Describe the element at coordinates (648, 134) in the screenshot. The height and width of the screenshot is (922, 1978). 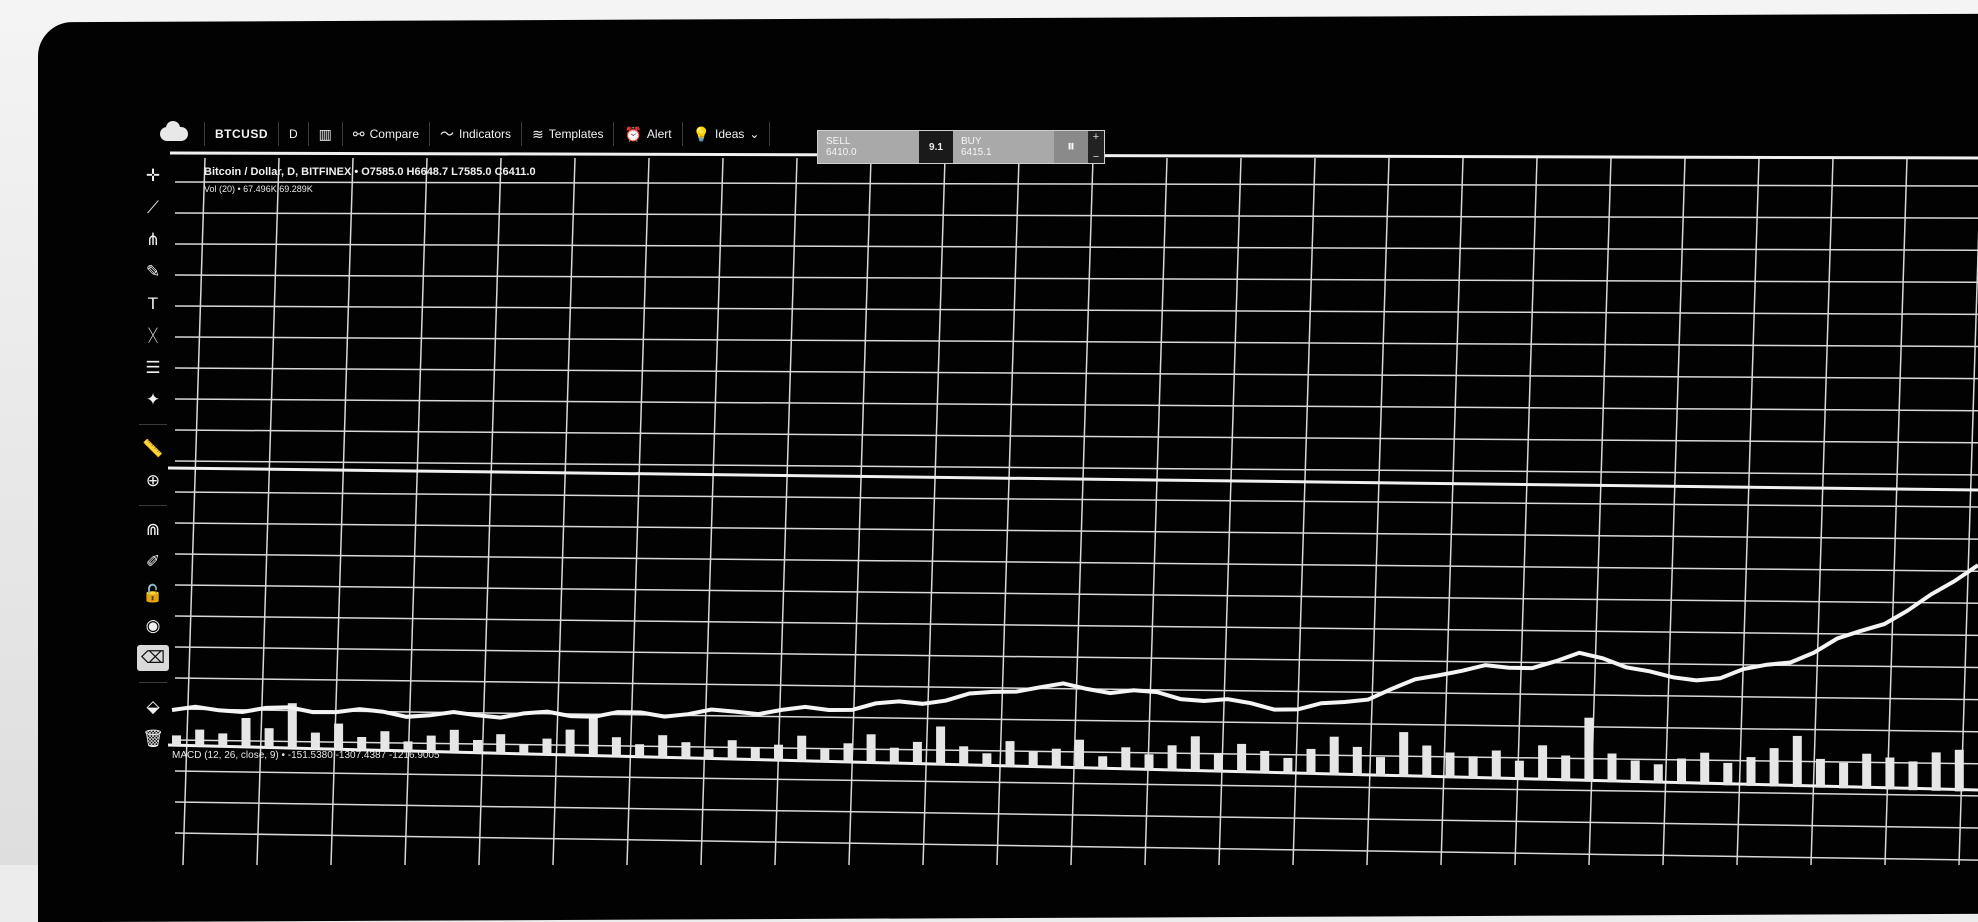
I see `alert-button: ⏰ Alert` at that location.